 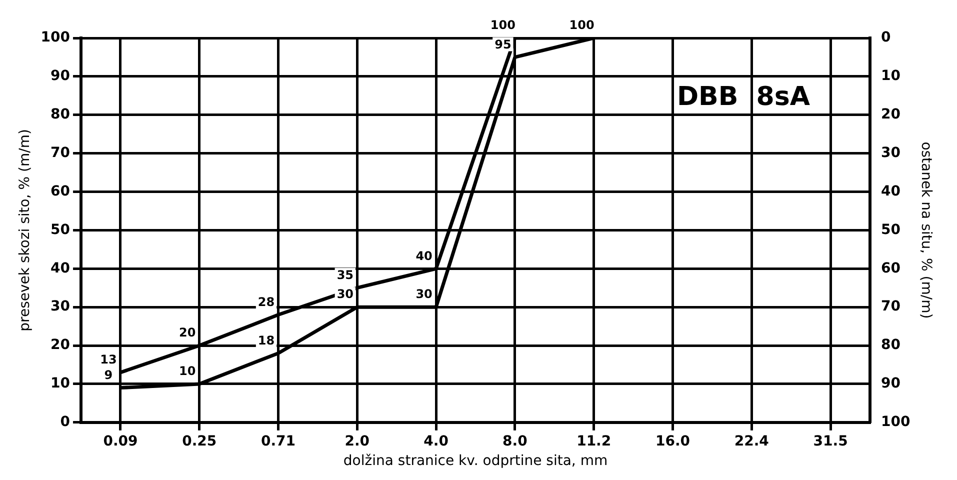 What do you see at coordinates (120, 441) in the screenshot?
I see `x-tick-label: 0.09` at bounding box center [120, 441].